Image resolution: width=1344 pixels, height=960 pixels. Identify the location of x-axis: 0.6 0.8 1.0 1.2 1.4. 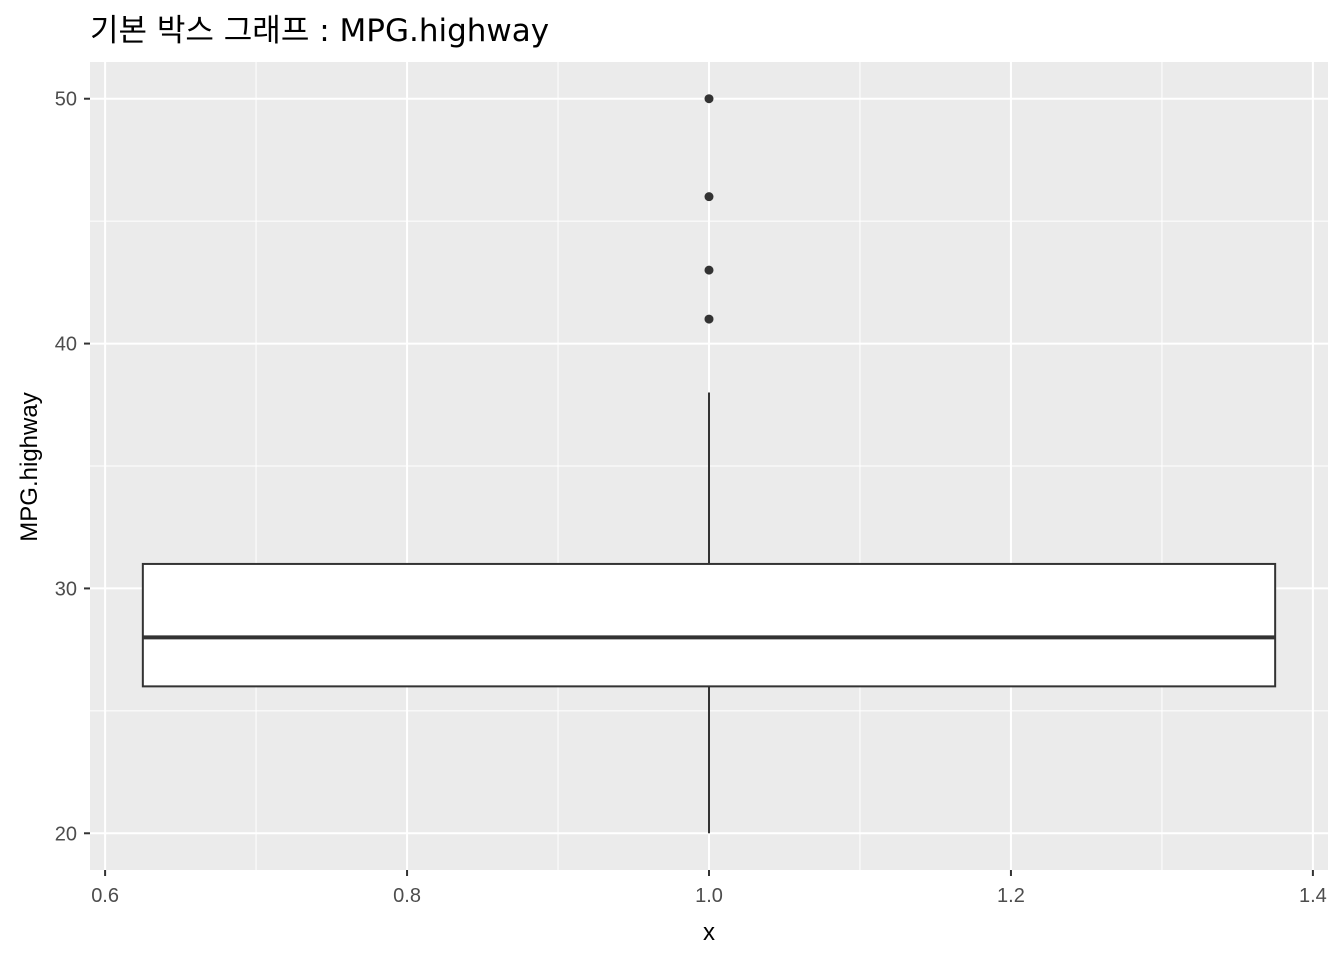
(709, 888).